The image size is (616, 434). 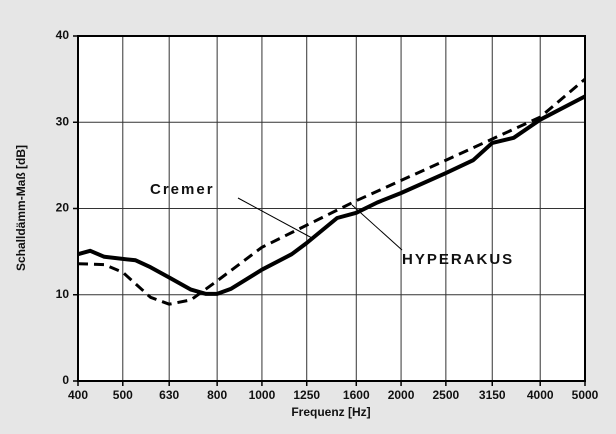 I want to click on x-tick-label: 5000, so click(x=585, y=395).